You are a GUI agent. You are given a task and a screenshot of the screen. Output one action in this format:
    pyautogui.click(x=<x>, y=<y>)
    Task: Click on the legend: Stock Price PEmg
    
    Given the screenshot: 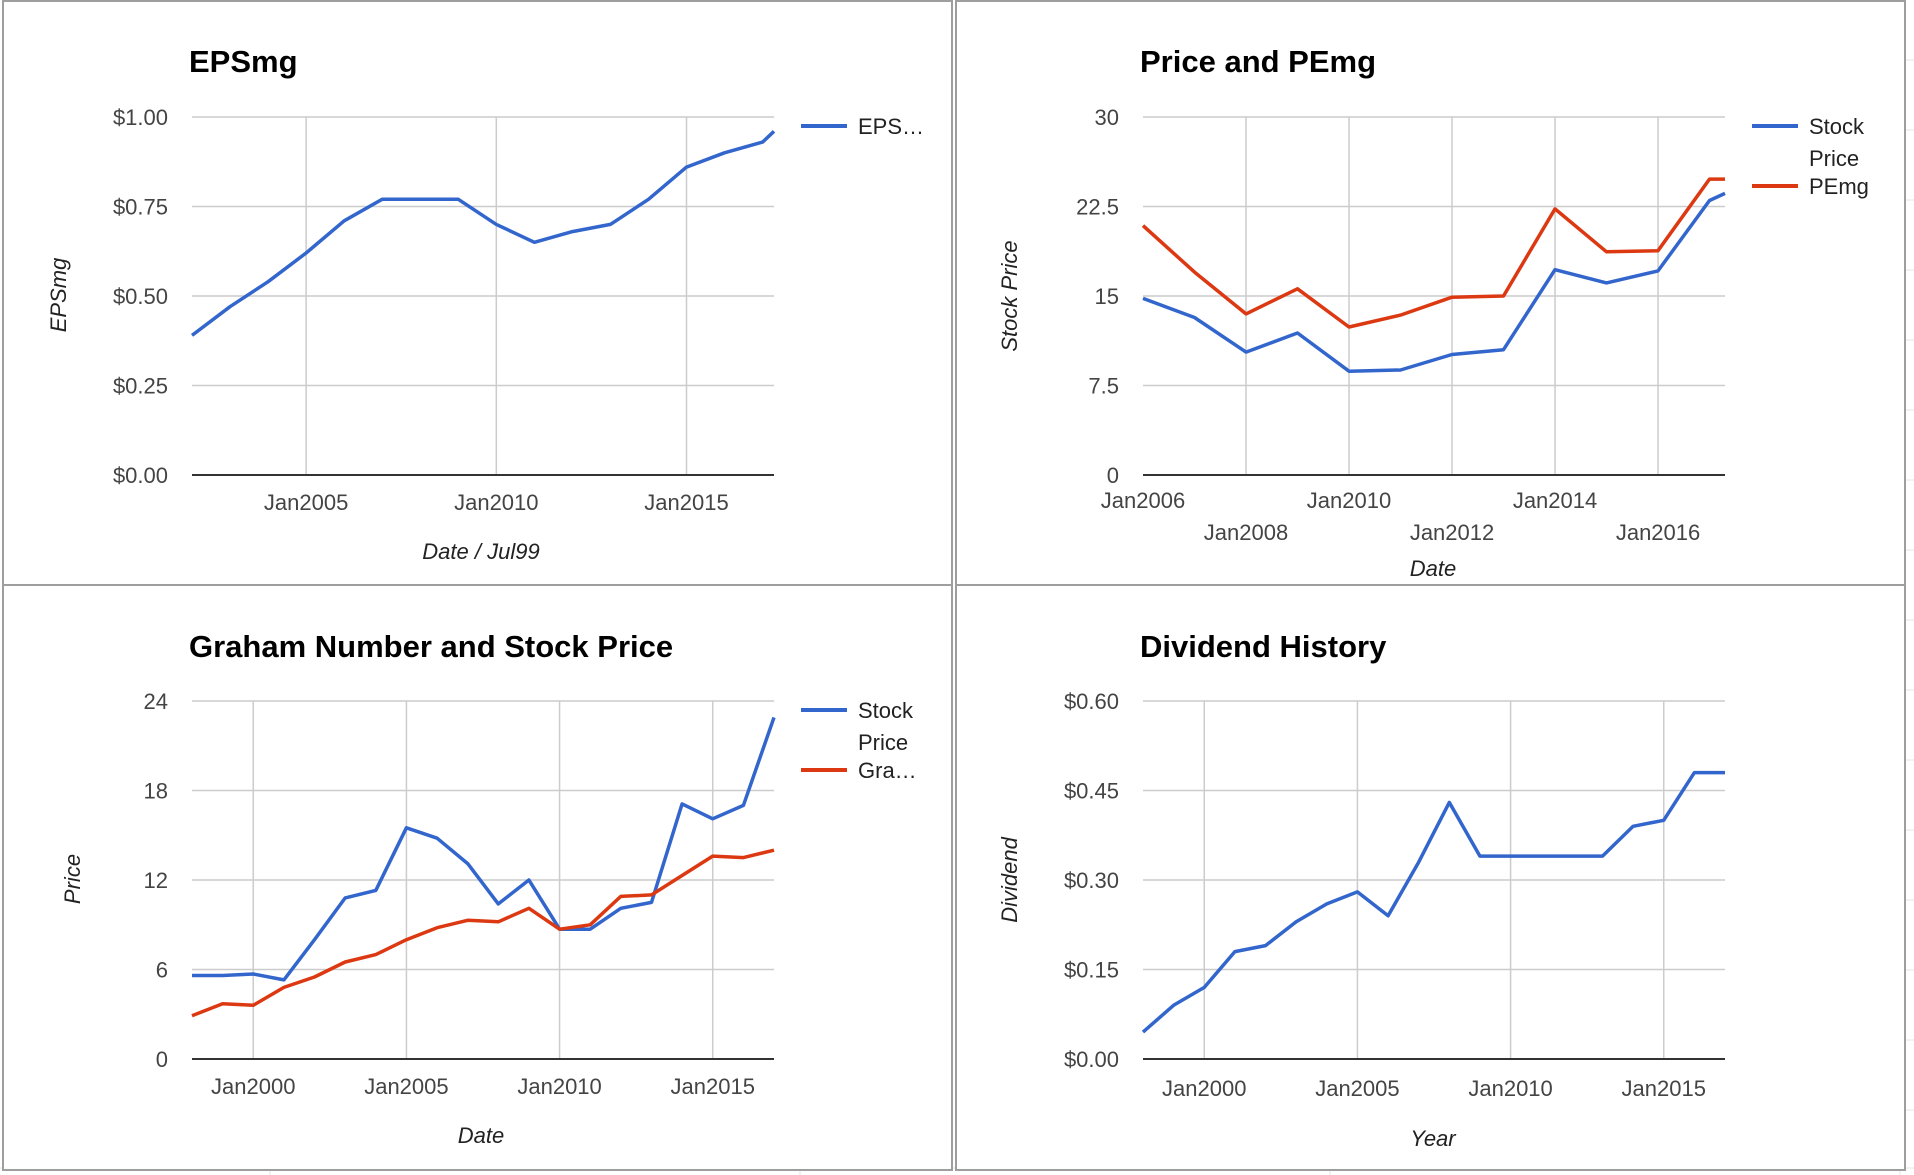 What is the action you would take?
    pyautogui.click(x=1810, y=156)
    